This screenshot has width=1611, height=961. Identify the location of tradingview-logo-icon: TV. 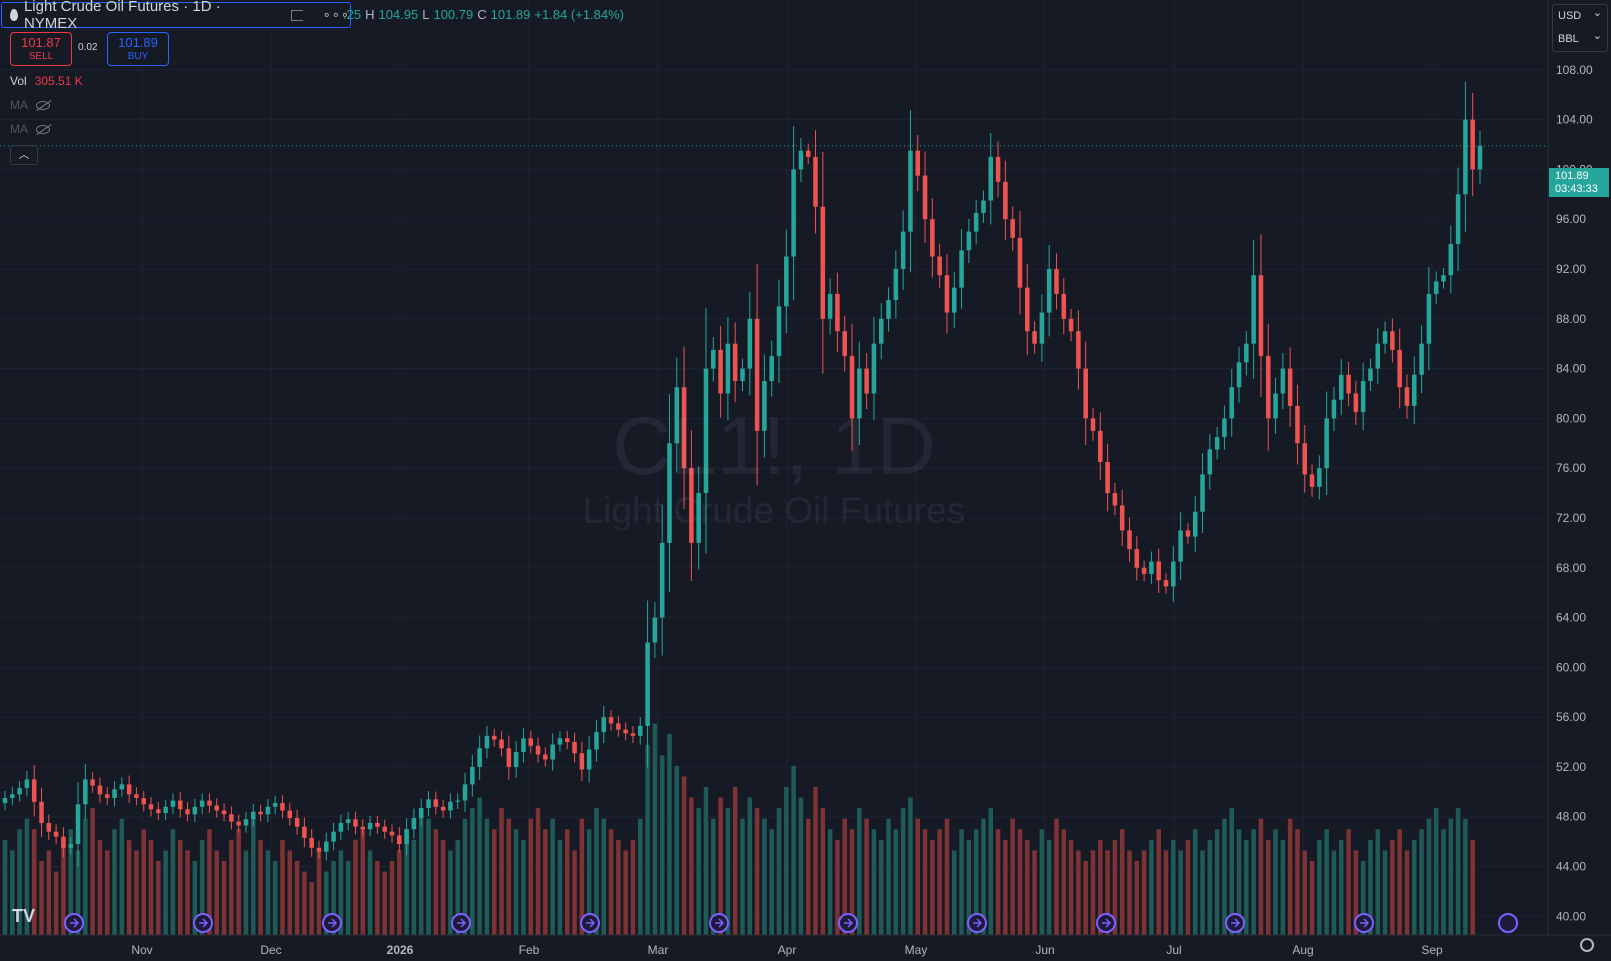
(24, 916).